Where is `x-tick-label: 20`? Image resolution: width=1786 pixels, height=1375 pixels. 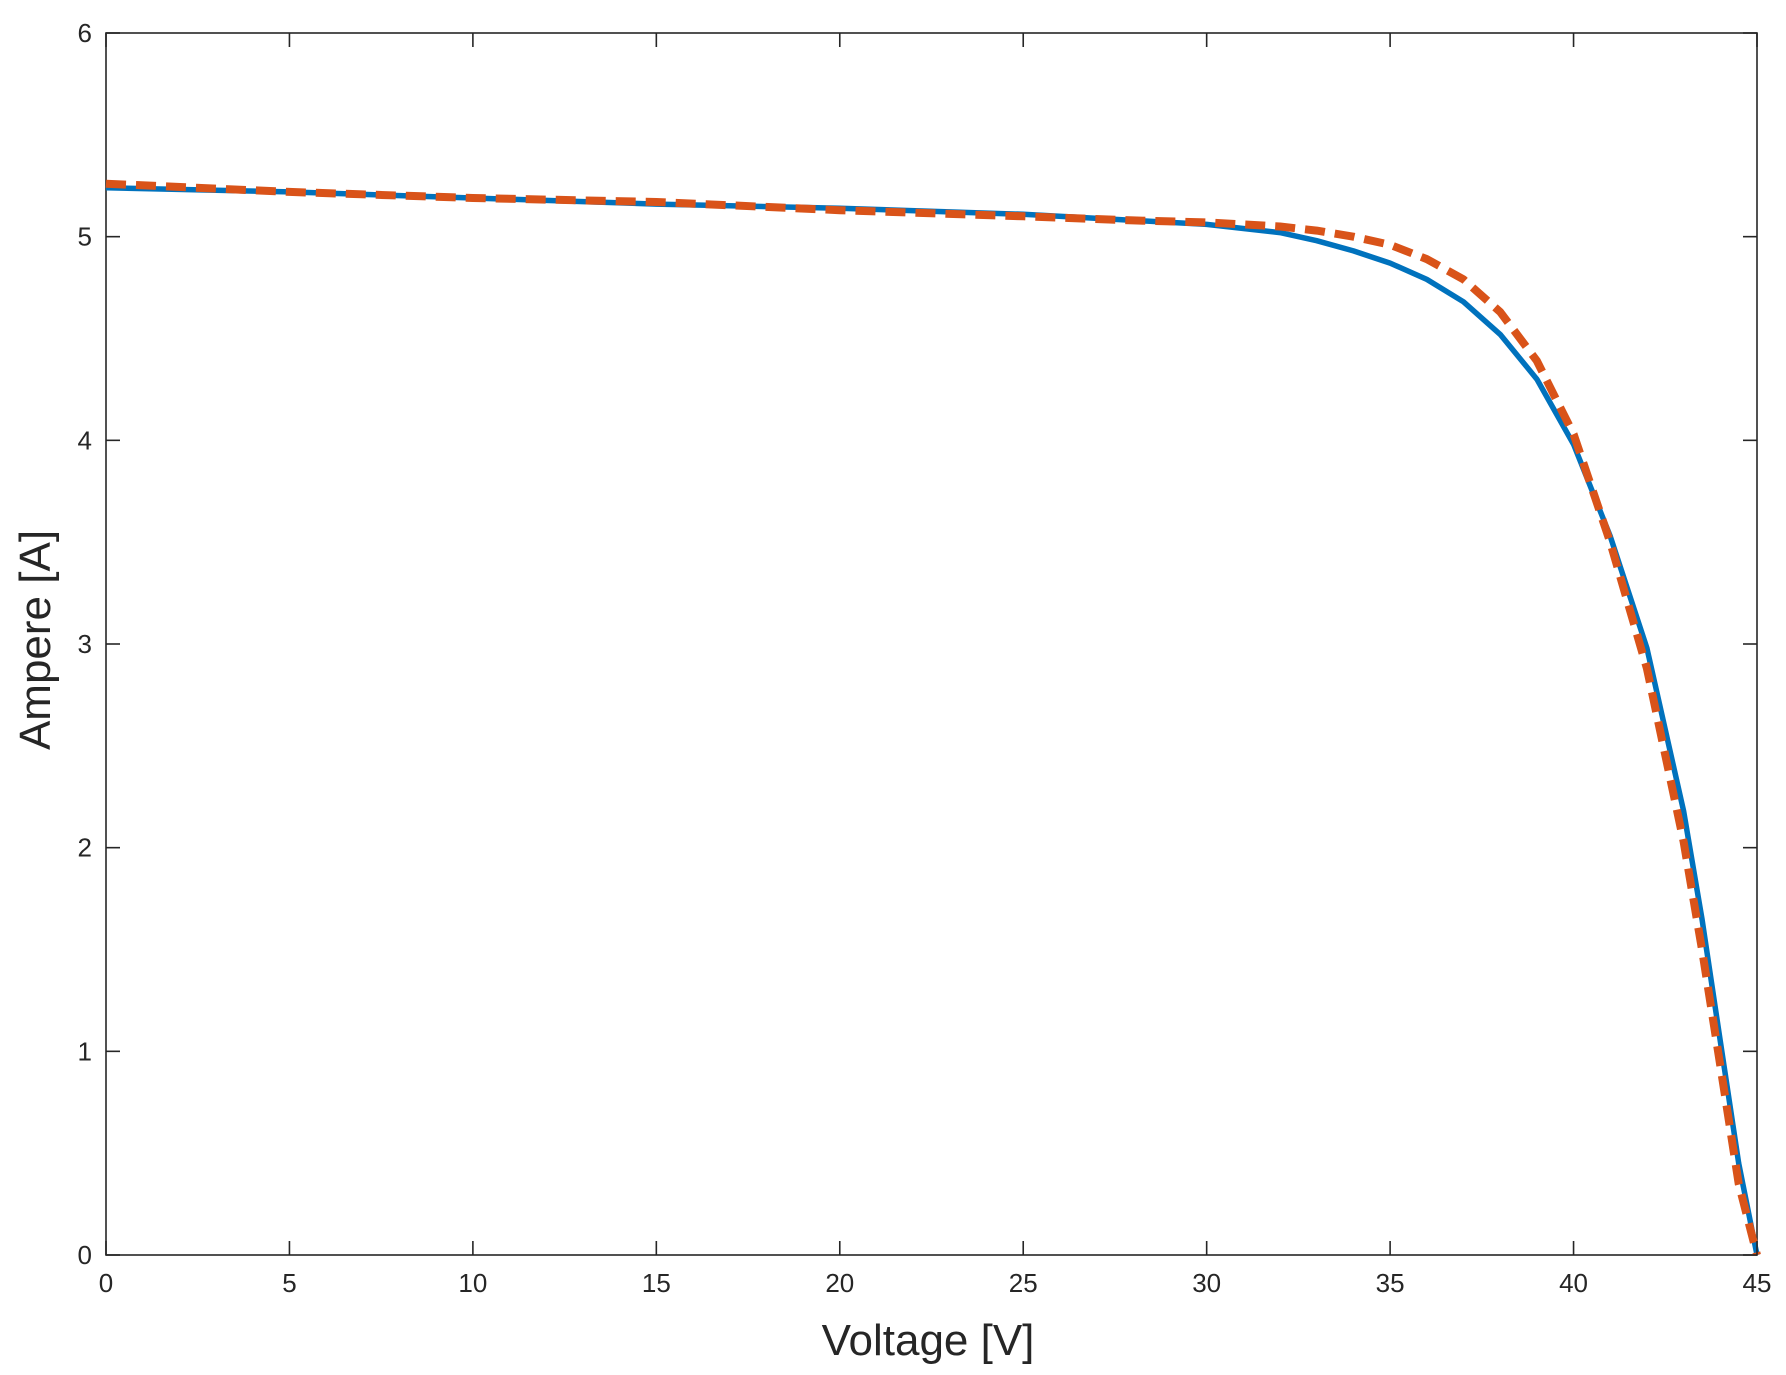 x-tick-label: 20 is located at coordinates (839, 1283).